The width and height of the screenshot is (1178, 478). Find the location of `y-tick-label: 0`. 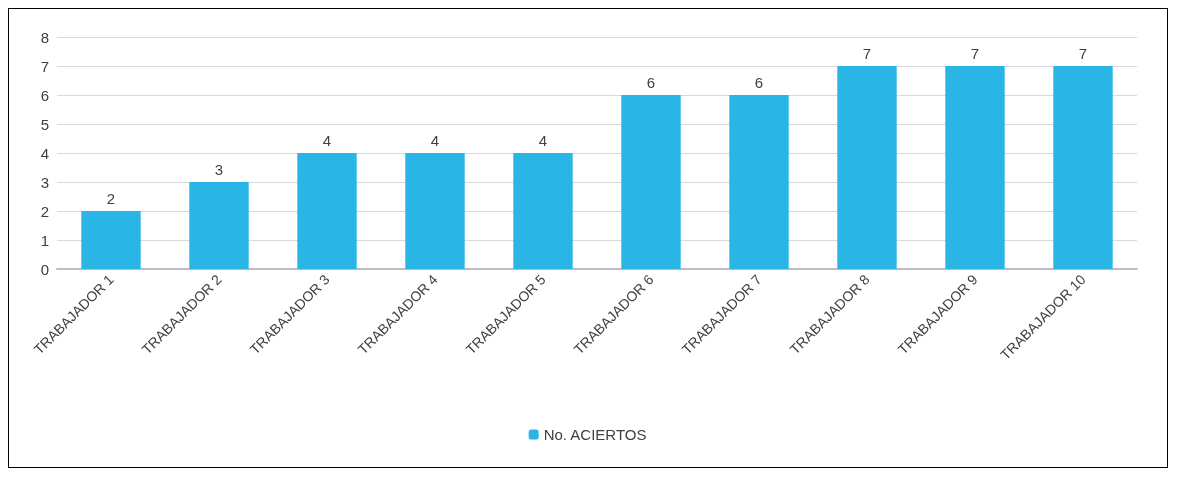

y-tick-label: 0 is located at coordinates (44, 269).